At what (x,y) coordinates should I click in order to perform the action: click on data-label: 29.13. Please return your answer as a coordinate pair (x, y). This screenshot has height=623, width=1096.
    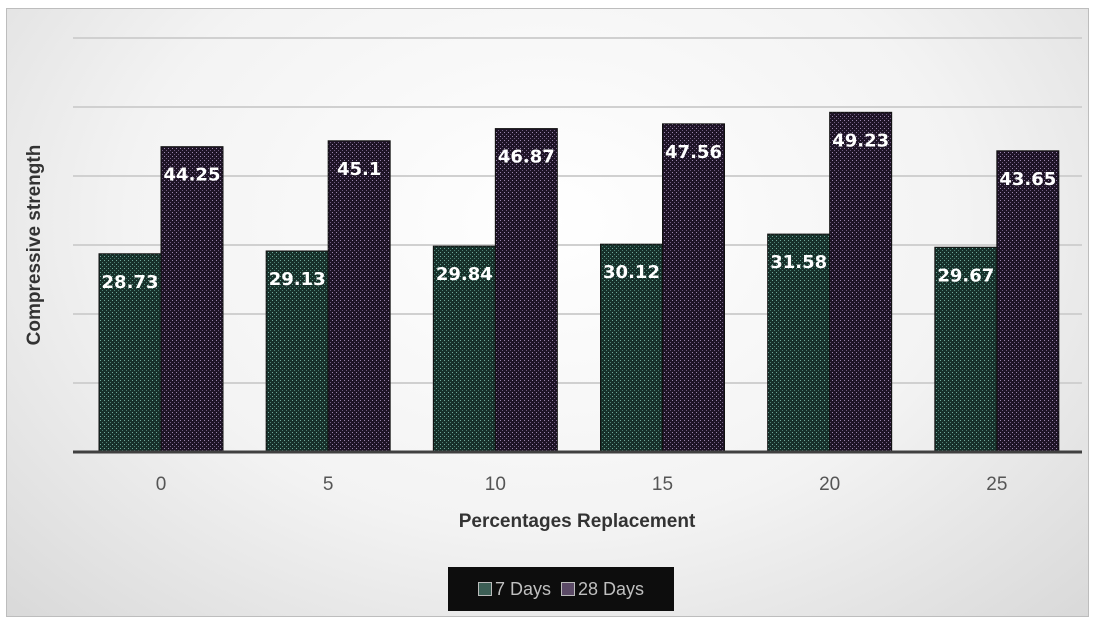
    Looking at the image, I should click on (297, 279).